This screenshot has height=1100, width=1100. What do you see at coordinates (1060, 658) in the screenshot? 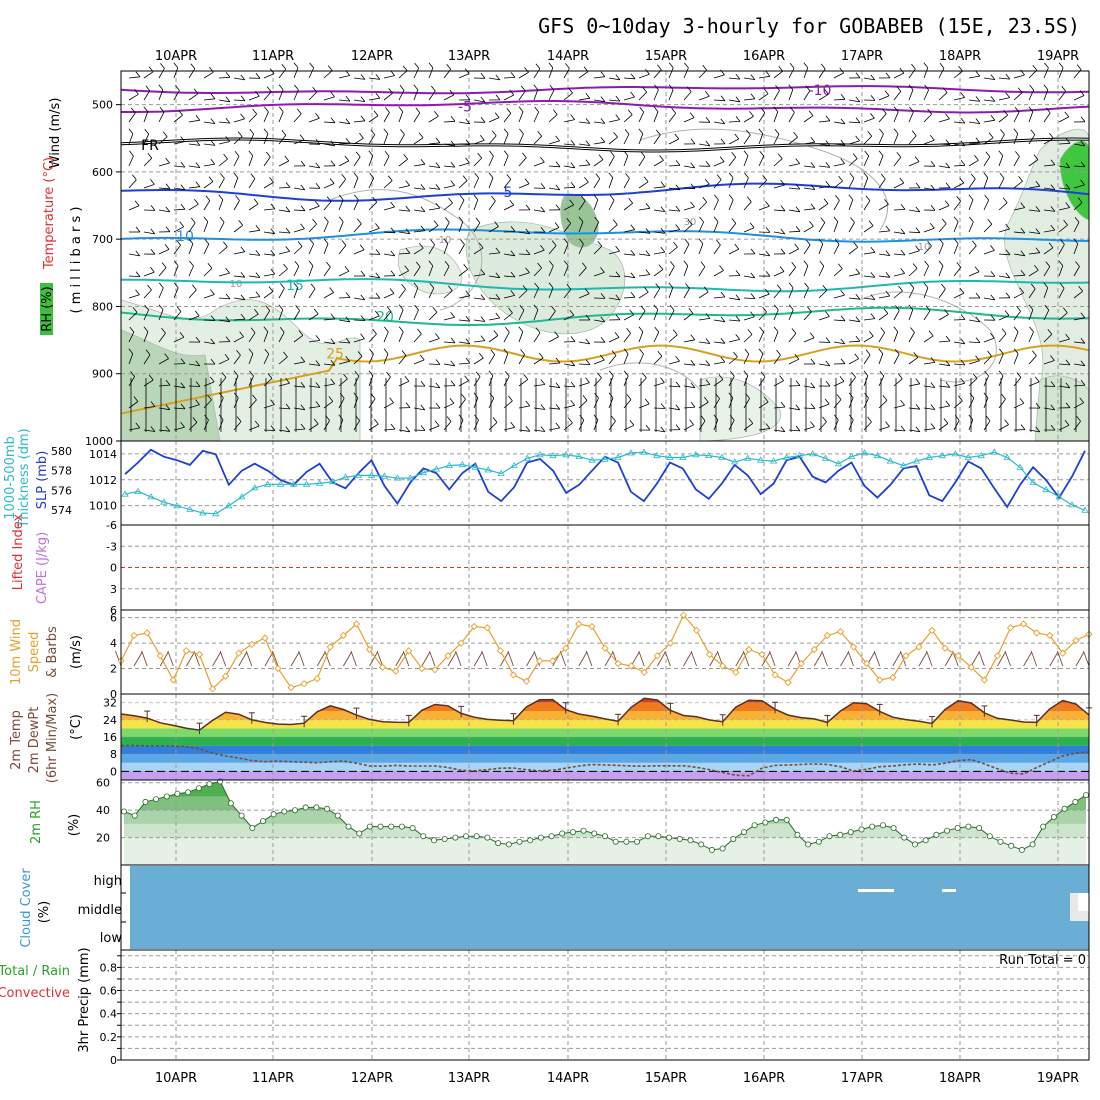
I see `wind10m-barb` at bounding box center [1060, 658].